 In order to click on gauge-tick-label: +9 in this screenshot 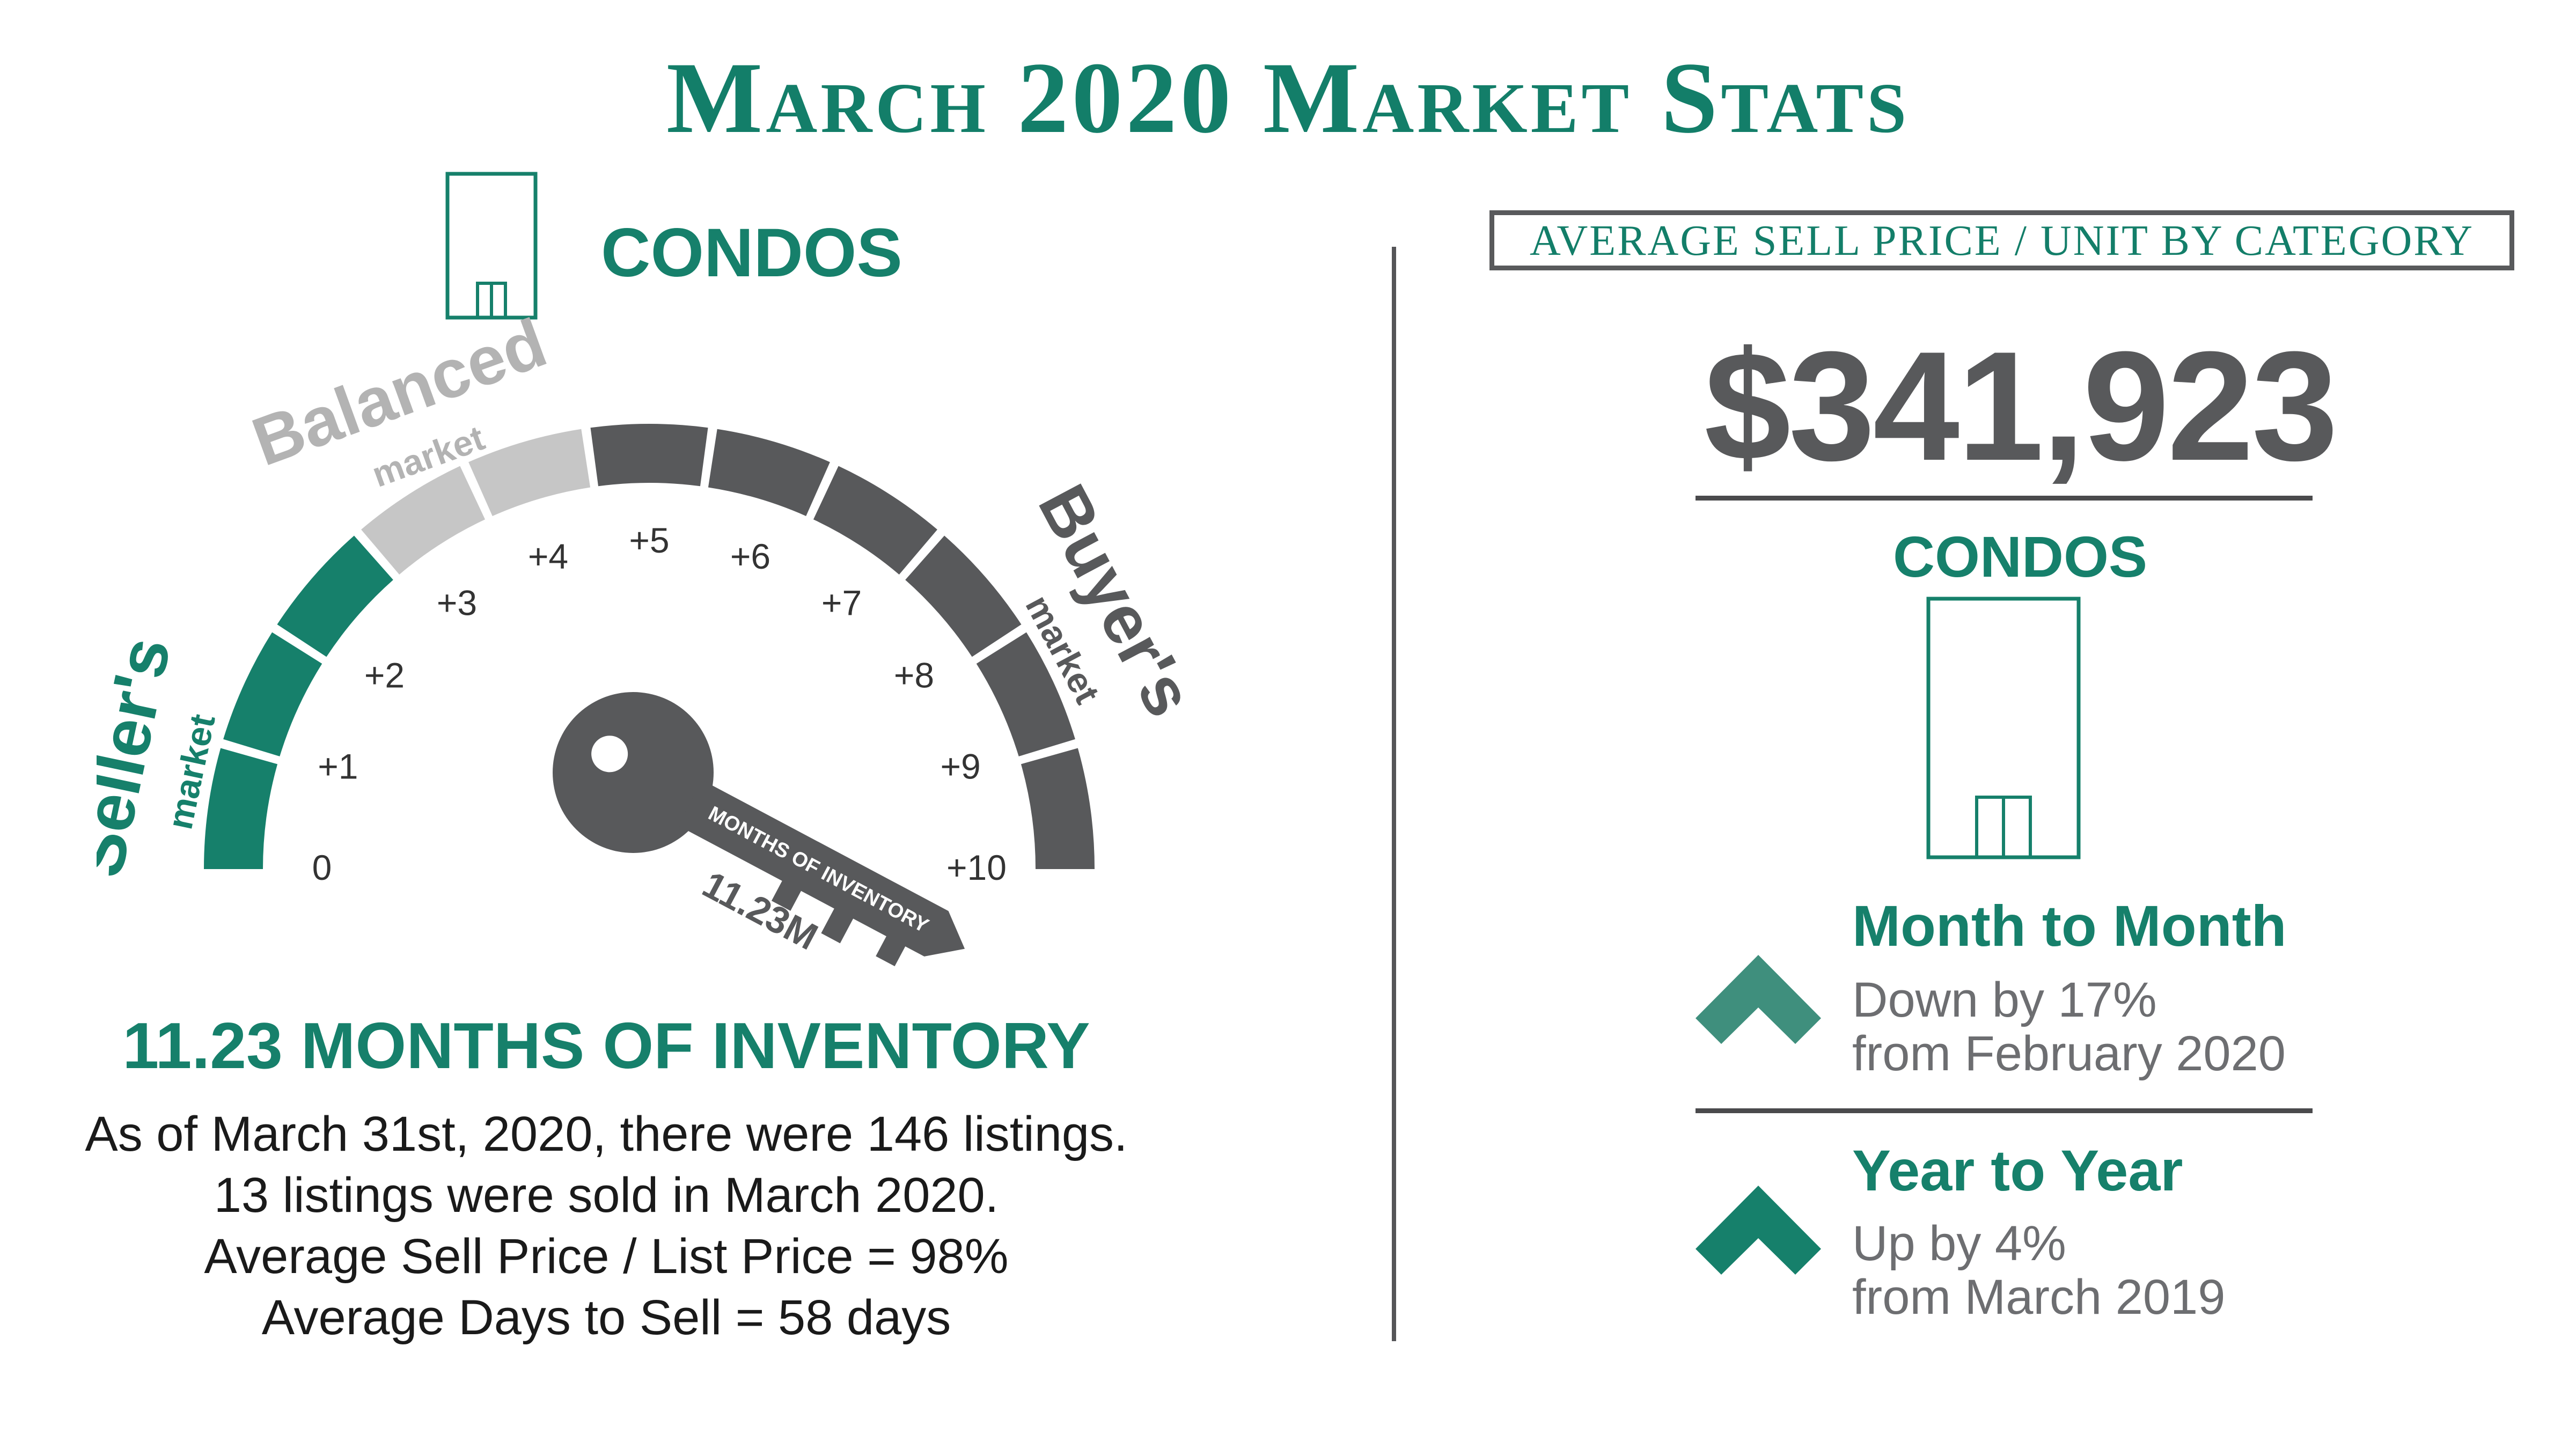, I will do `click(961, 766)`.